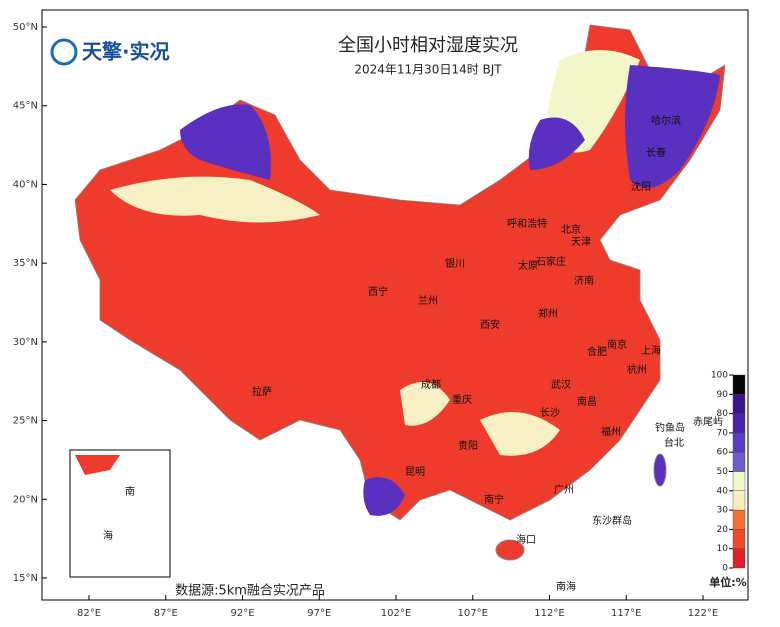 The height and width of the screenshot is (627, 780). What do you see at coordinates (549, 613) in the screenshot?
I see `lon-label: 112°E` at bounding box center [549, 613].